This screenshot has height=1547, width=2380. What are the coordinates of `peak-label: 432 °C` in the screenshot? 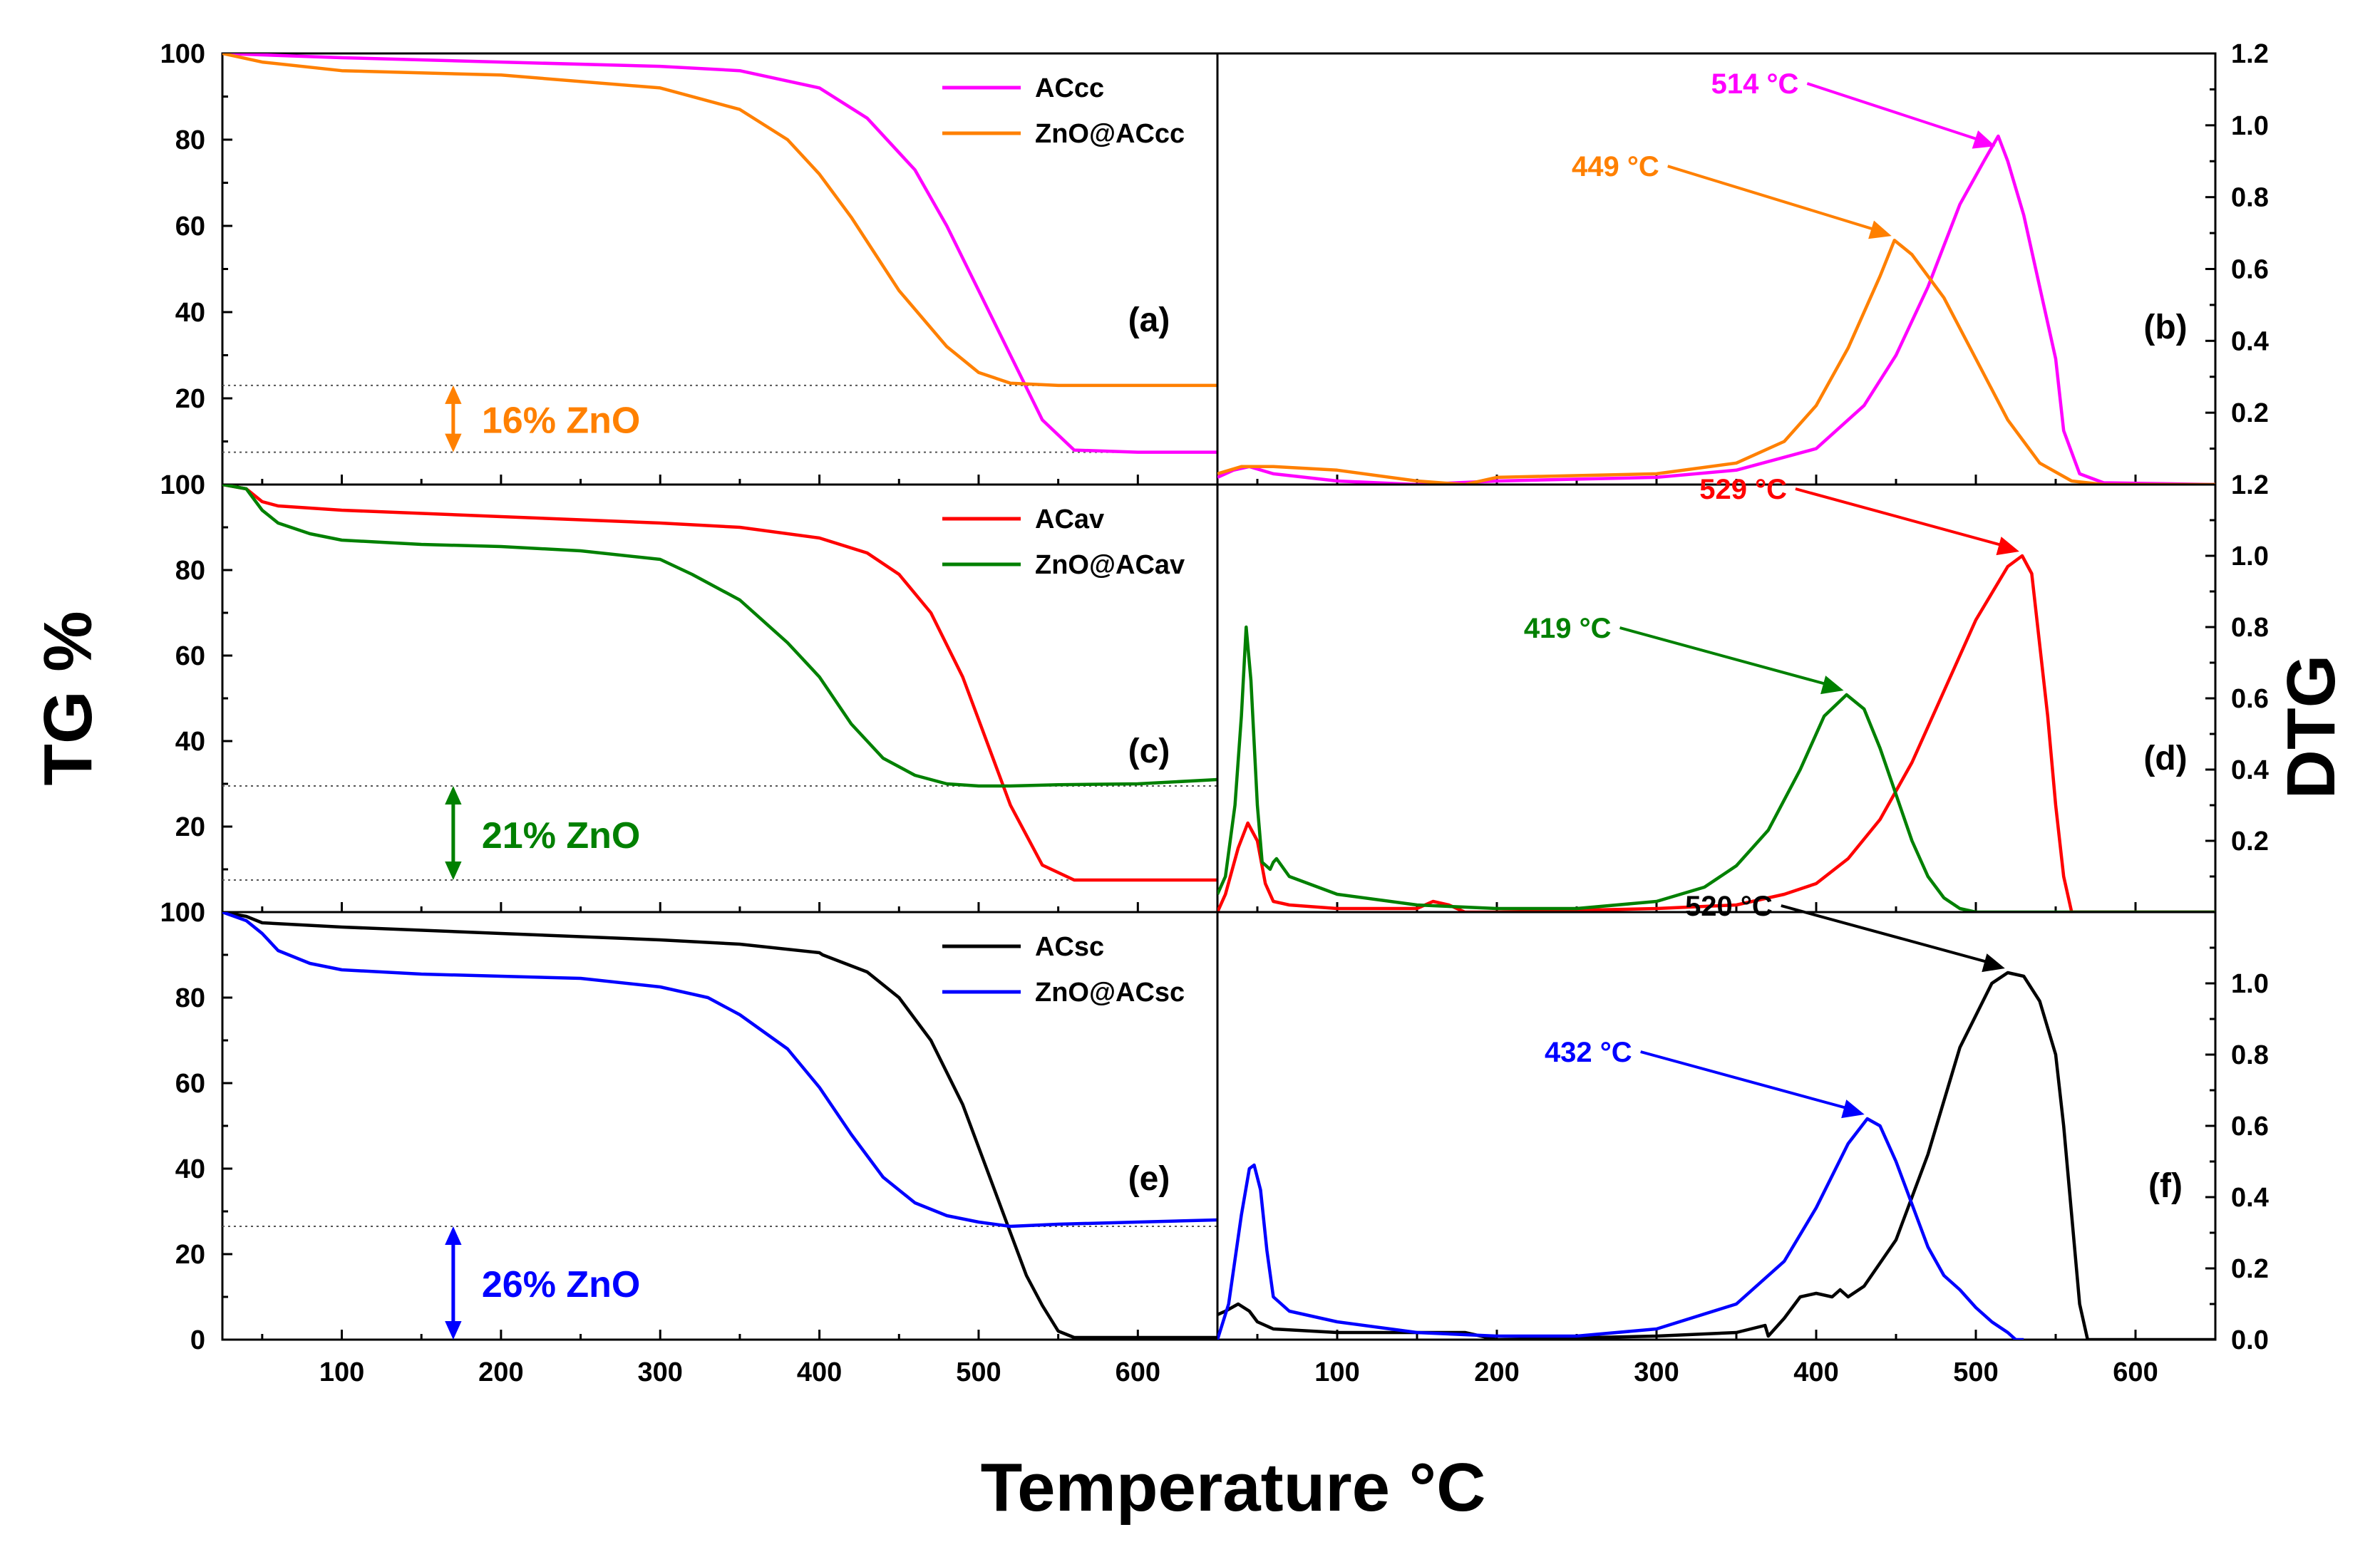 It's located at (1588, 1052).